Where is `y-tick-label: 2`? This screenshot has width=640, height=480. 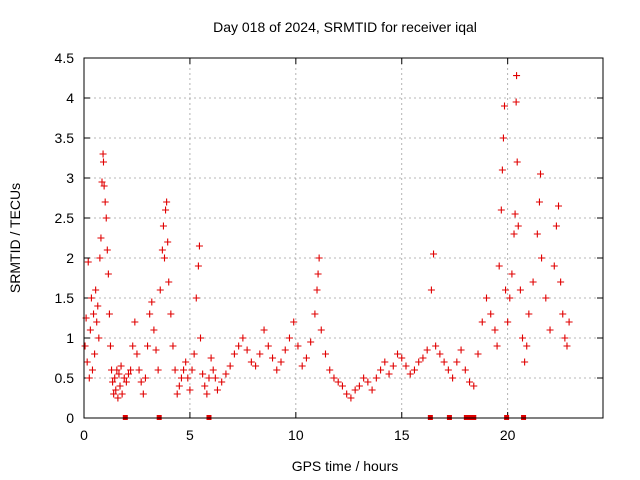 y-tick-label: 2 is located at coordinates (70, 258).